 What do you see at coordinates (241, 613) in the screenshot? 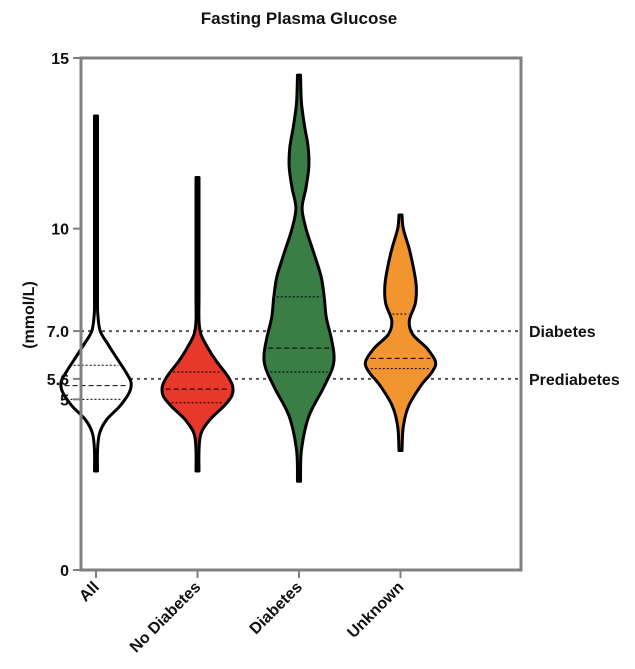
I see `x-axis: All No Diabetes Diabetes Unknown` at bounding box center [241, 613].